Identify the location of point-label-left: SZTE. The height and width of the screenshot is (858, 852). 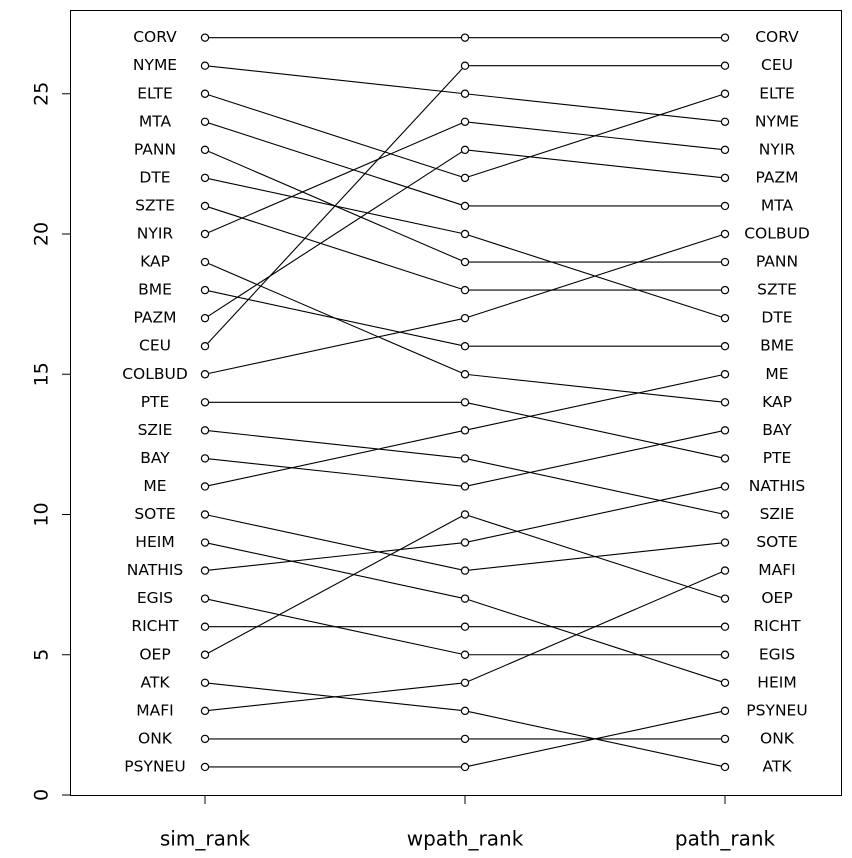
(155, 205).